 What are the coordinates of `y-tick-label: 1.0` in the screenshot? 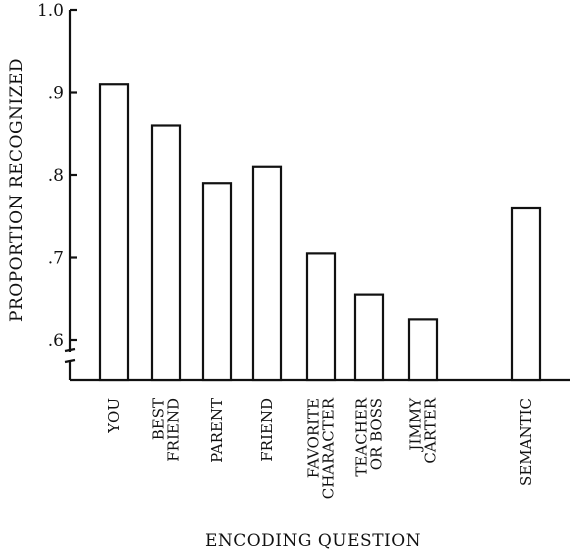 It's located at (50, 11).